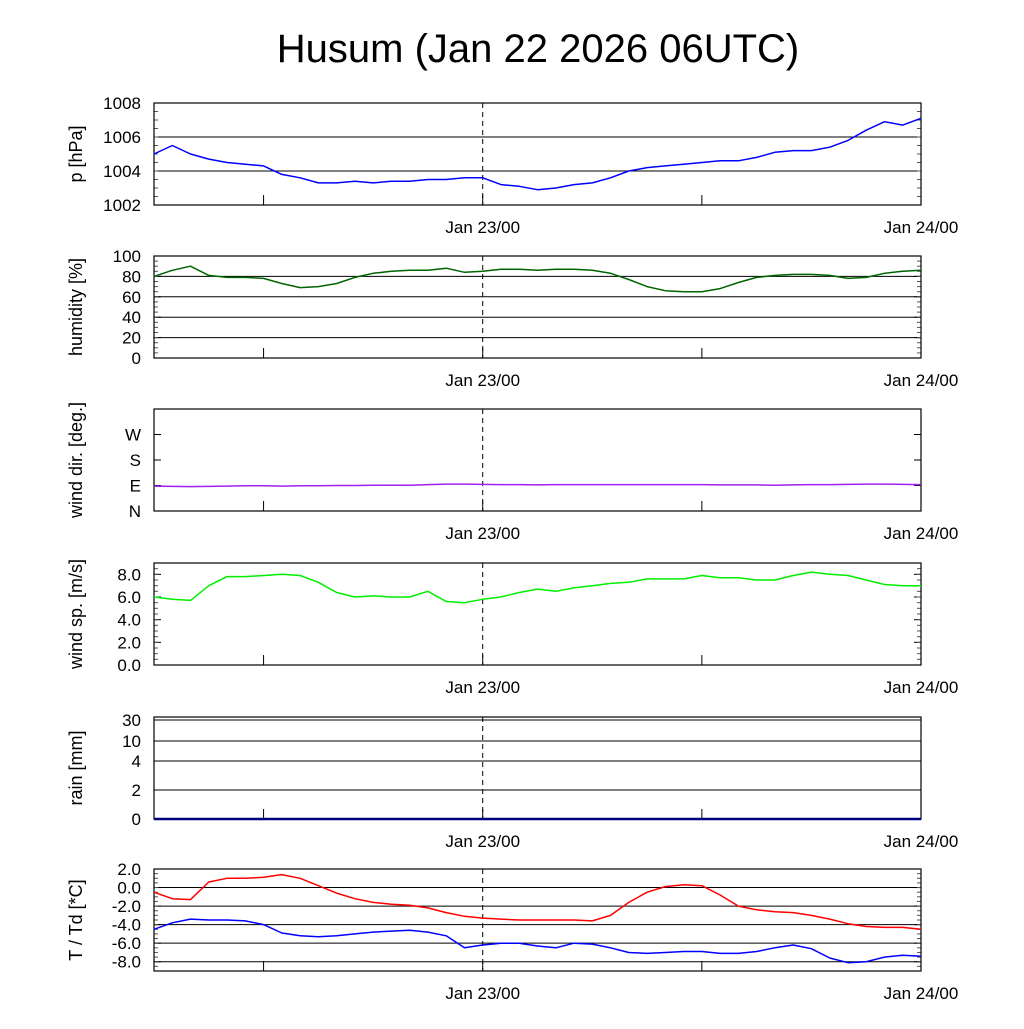 The height and width of the screenshot is (1029, 1024). Describe the element at coordinates (122, 103) in the screenshot. I see `y-tick-label: 1008` at that location.